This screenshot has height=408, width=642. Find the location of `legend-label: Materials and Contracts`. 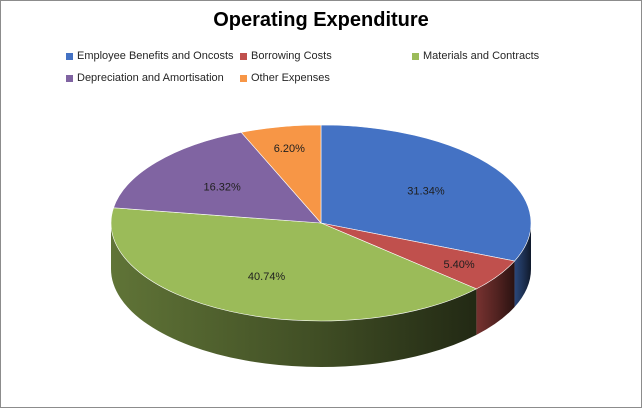

legend-label: Materials and Contracts is located at coordinates (481, 56).